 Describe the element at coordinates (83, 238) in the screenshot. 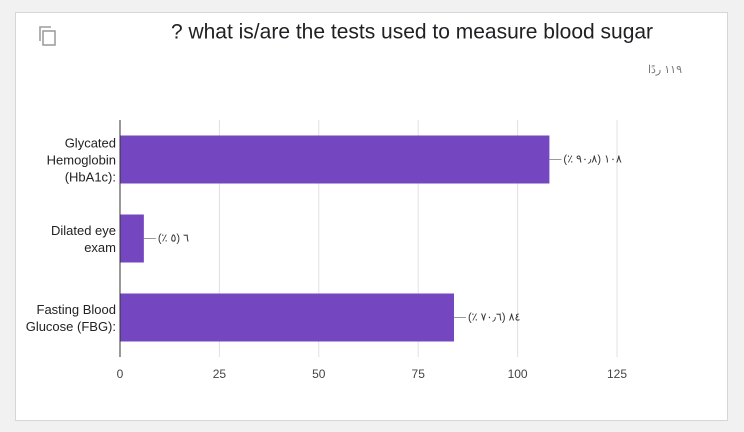

I see `y-tick-label: Dilated eye exam` at that location.